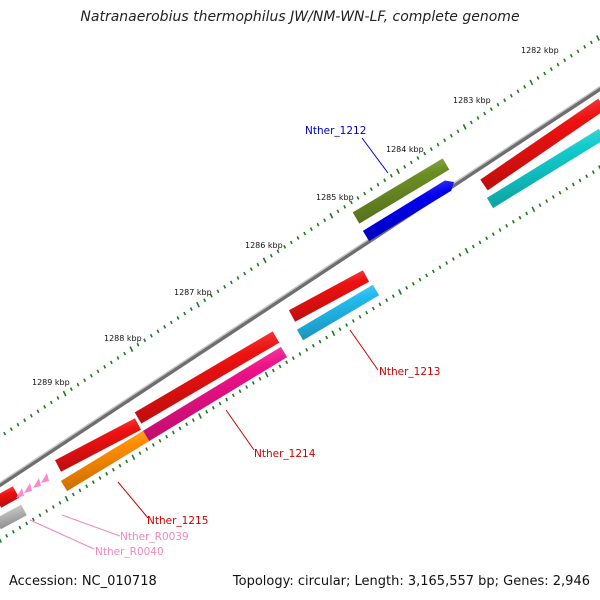 This screenshot has width=600, height=600. What do you see at coordinates (13, 517) in the screenshot?
I see `cds-grey-bar` at bounding box center [13, 517].